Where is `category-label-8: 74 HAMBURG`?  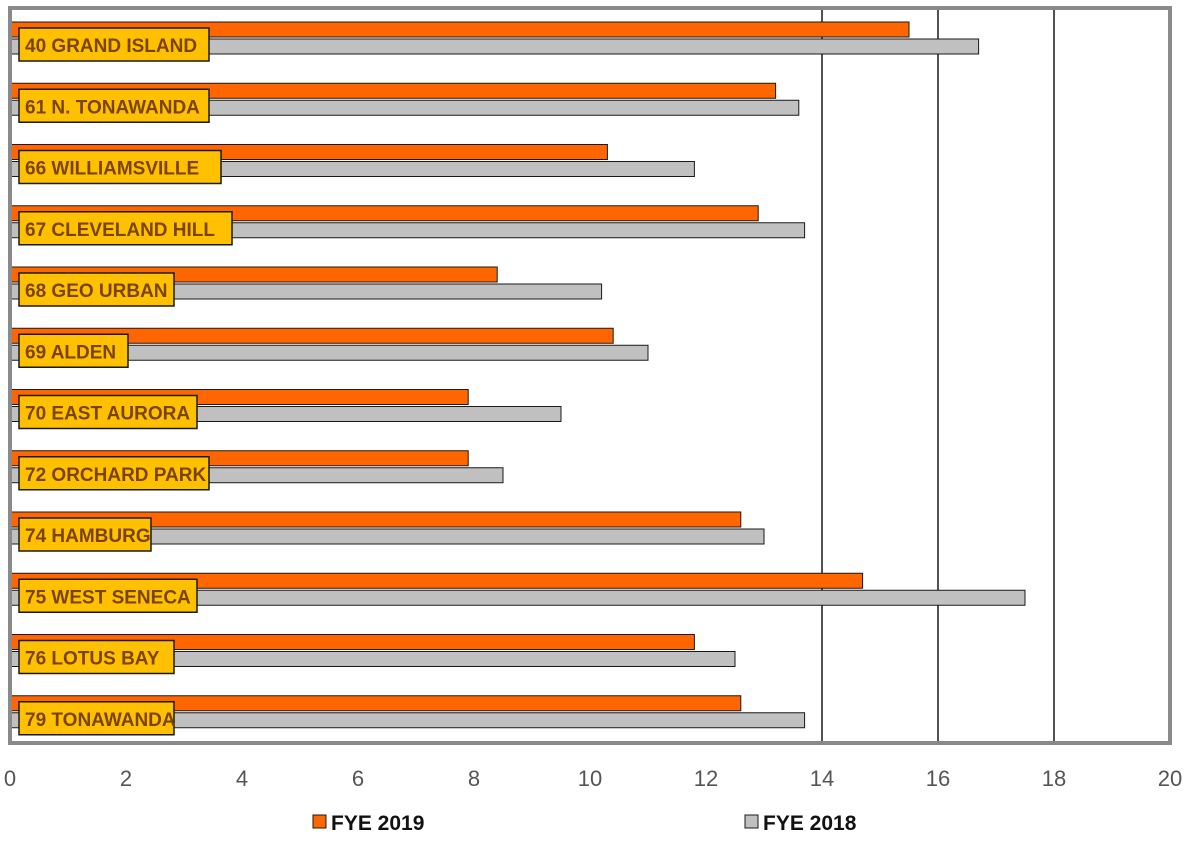 category-label-8: 74 HAMBURG is located at coordinates (88, 536).